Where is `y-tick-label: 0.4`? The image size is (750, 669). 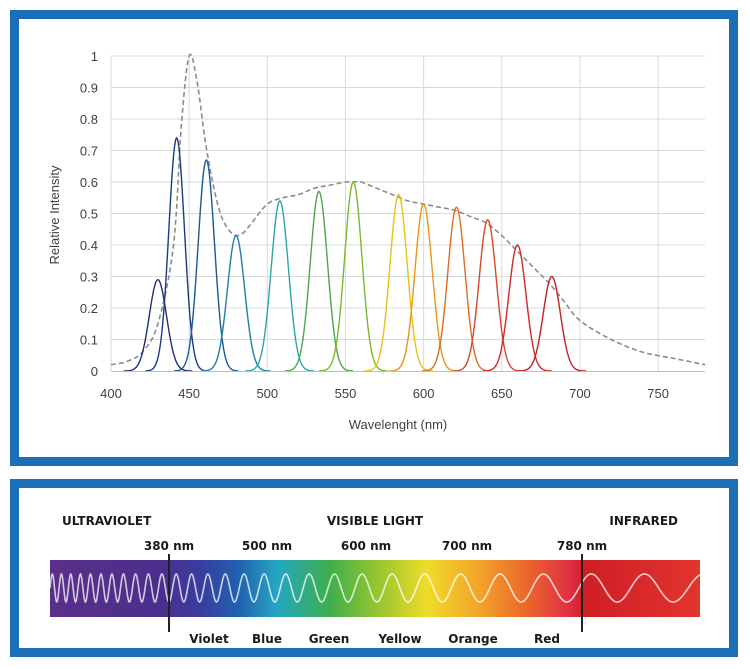
y-tick-label: 0.4 is located at coordinates (89, 245).